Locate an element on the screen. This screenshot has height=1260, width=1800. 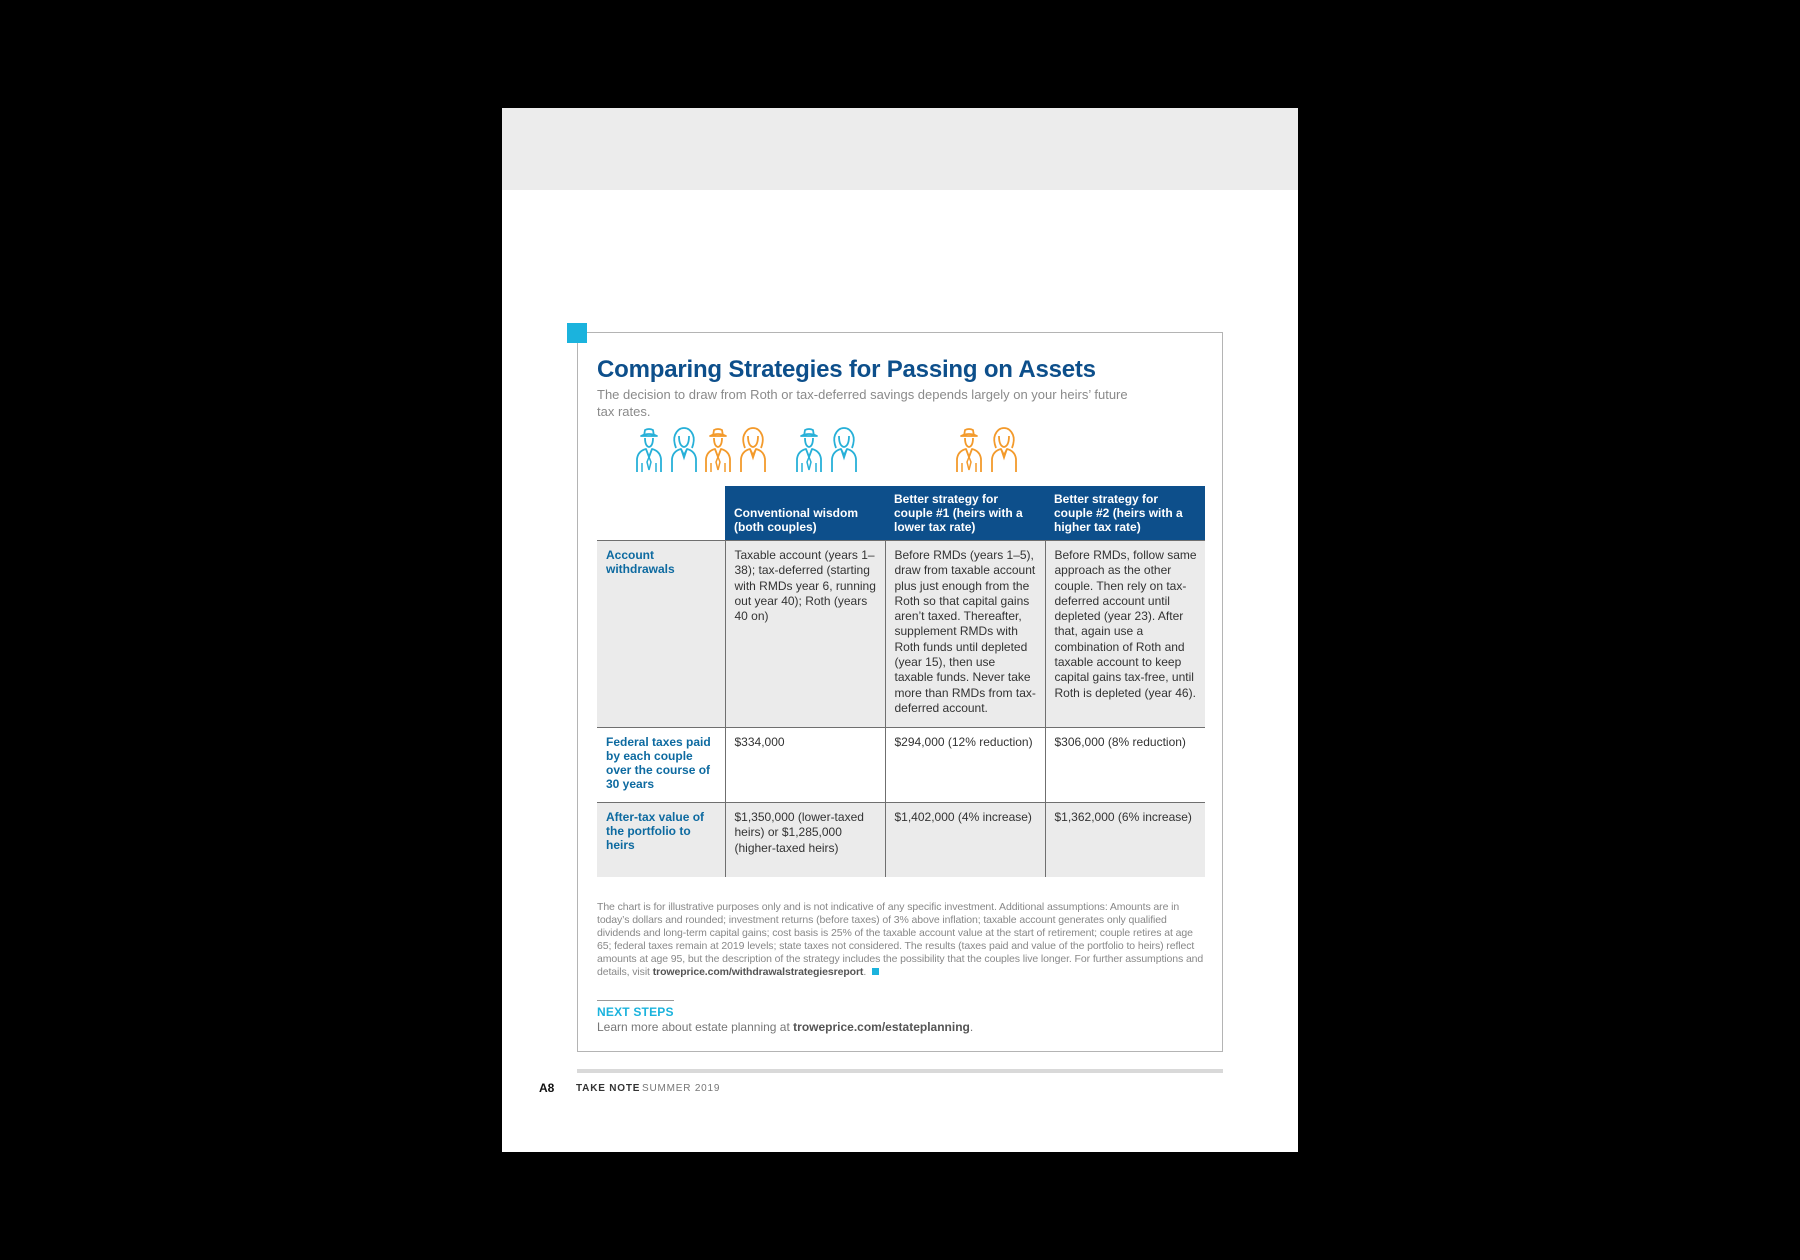
column-header-conventional: Conventional wisdom (both couples) is located at coordinates (805, 513).